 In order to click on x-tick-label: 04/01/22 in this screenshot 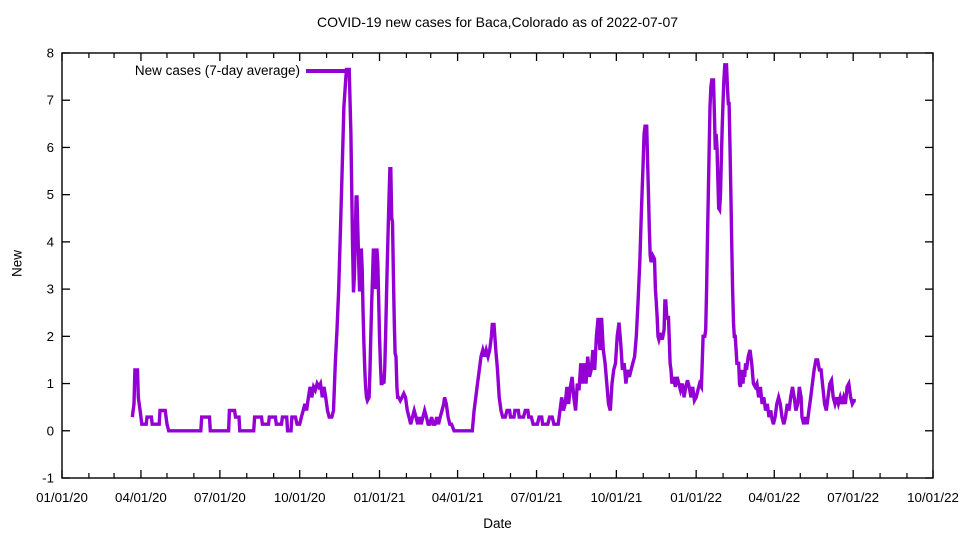, I will do `click(774, 497)`.